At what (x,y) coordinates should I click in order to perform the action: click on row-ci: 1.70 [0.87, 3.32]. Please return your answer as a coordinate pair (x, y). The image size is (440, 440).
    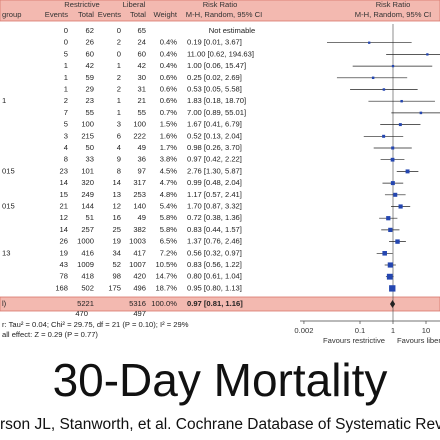
    Looking at the image, I should click on (214, 206).